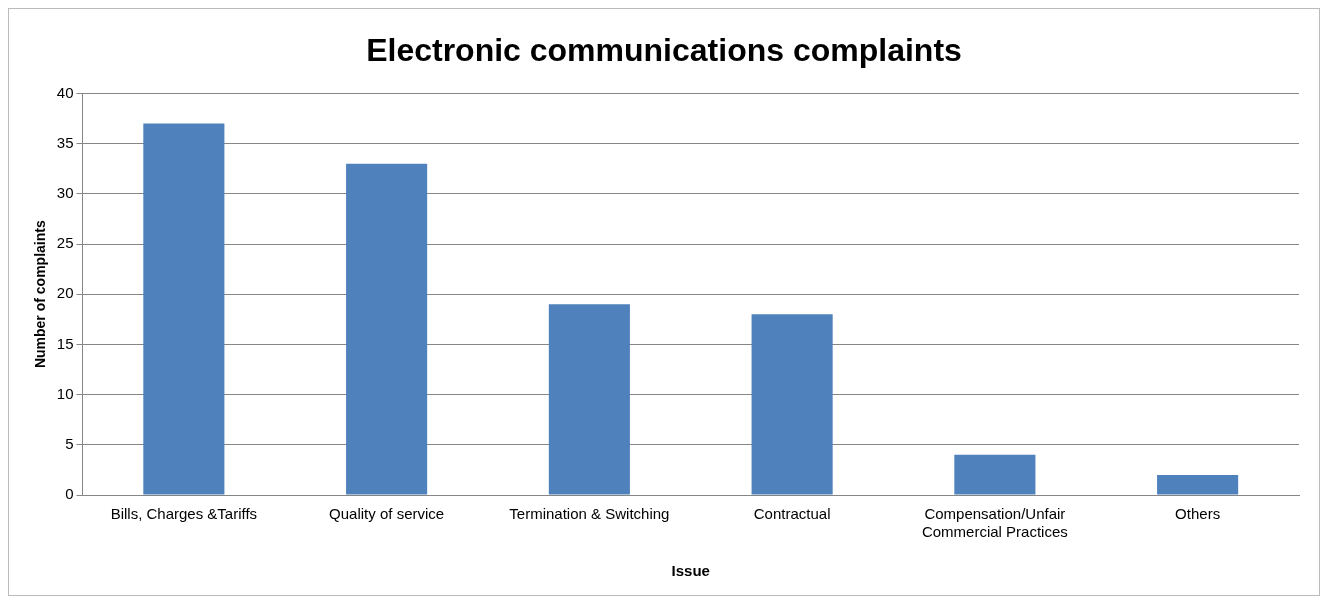 Image resolution: width=1330 pixels, height=606 pixels. Describe the element at coordinates (387, 514) in the screenshot. I see `x-tick-label: Quality of service` at that location.